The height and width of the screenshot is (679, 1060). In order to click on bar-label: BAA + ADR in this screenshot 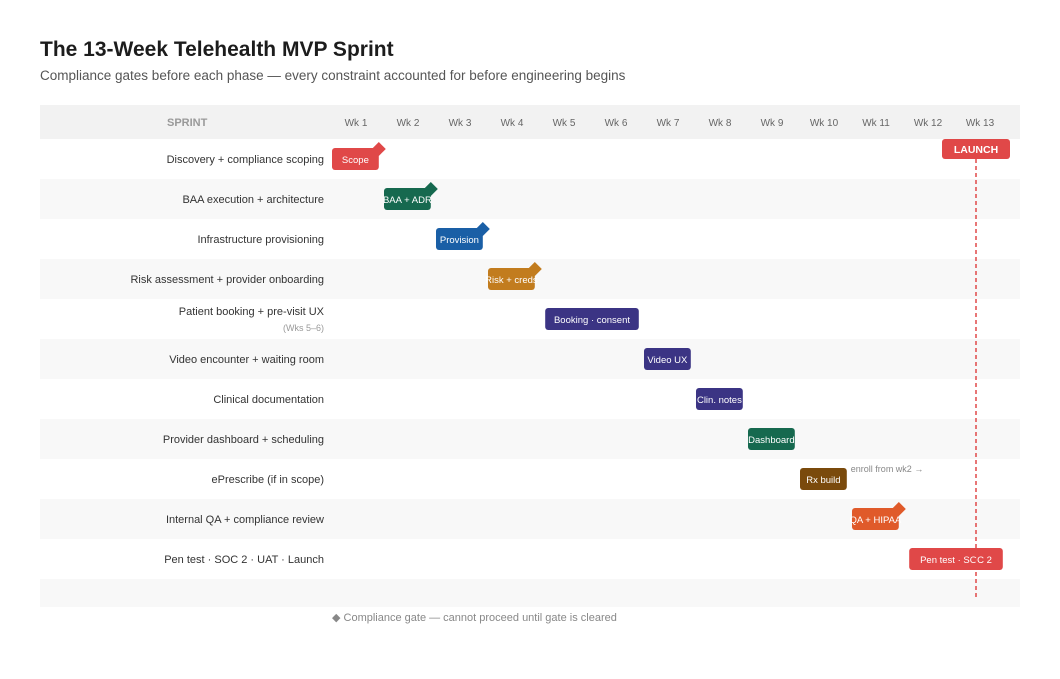, I will do `click(407, 200)`.